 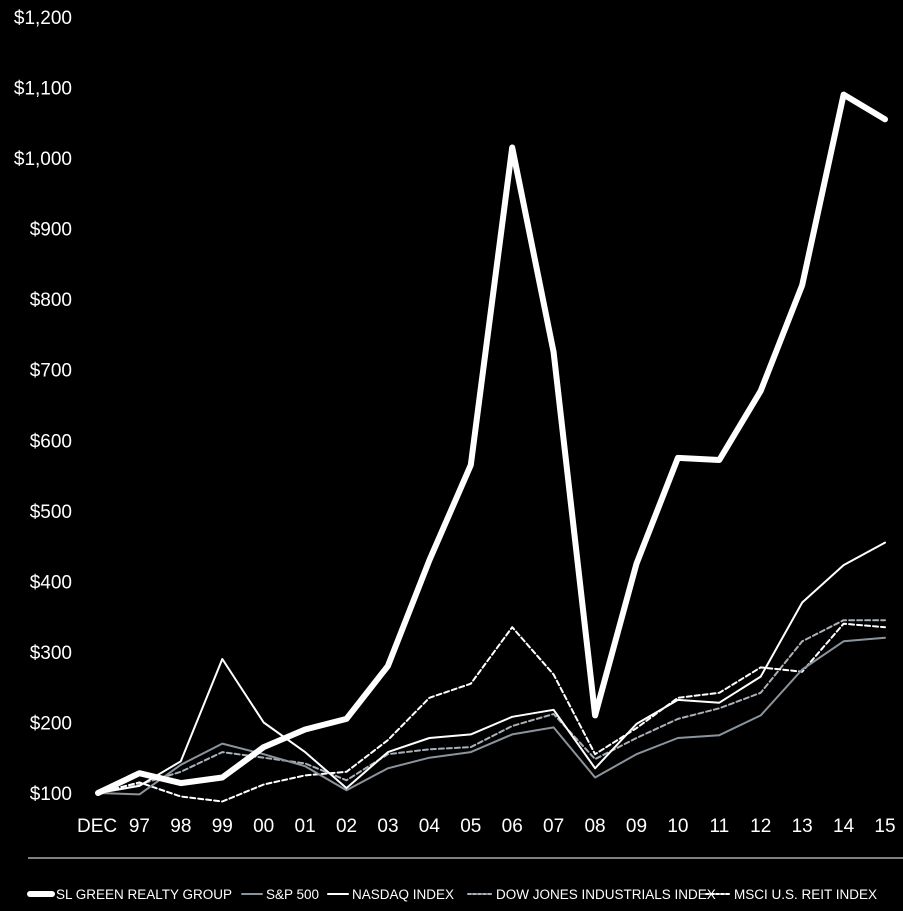 What do you see at coordinates (346, 826) in the screenshot?
I see `x-tick-label: 02` at bounding box center [346, 826].